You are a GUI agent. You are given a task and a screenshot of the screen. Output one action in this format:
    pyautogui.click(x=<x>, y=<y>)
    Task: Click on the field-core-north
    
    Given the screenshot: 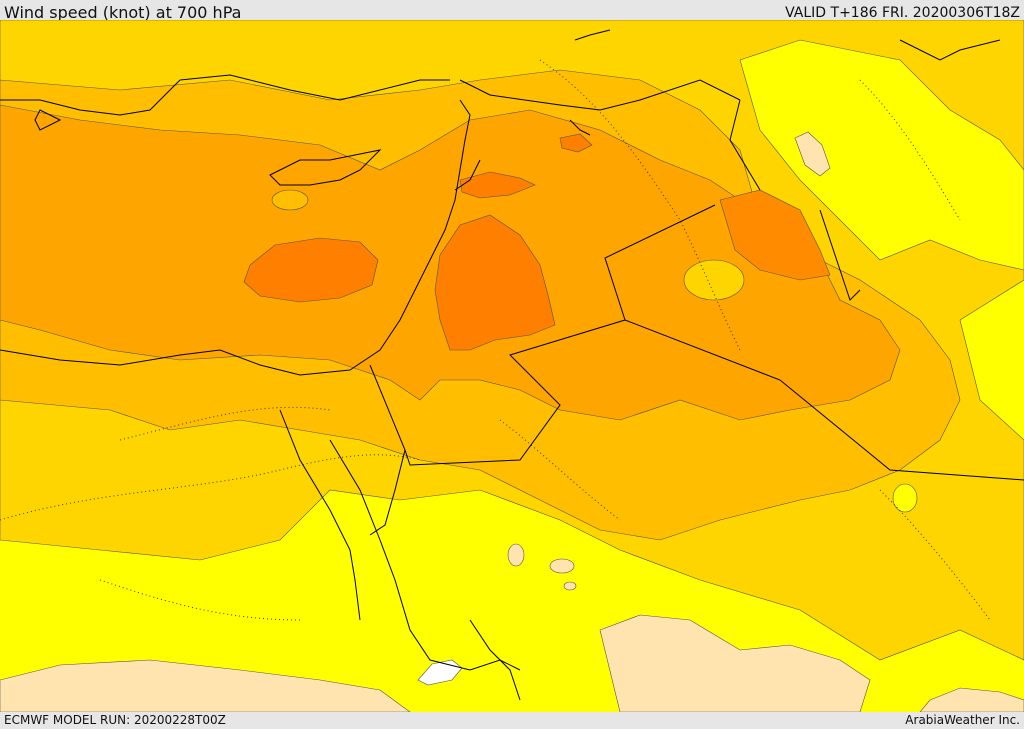 What is the action you would take?
    pyautogui.click(x=497, y=185)
    